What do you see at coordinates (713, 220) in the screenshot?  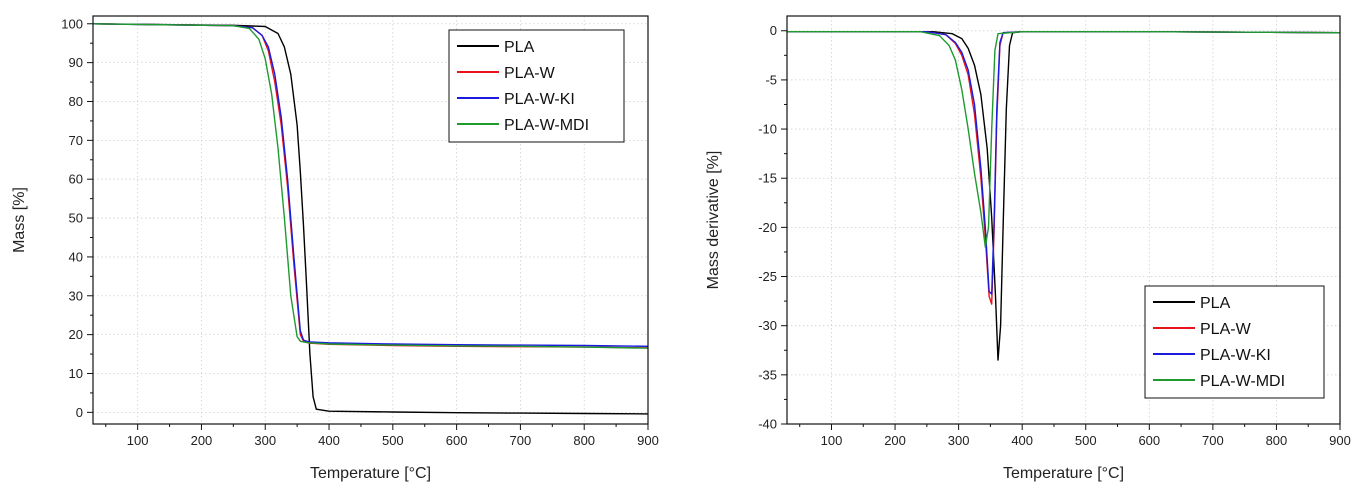 I see `y-axis-title: Mass derivative [%]` at bounding box center [713, 220].